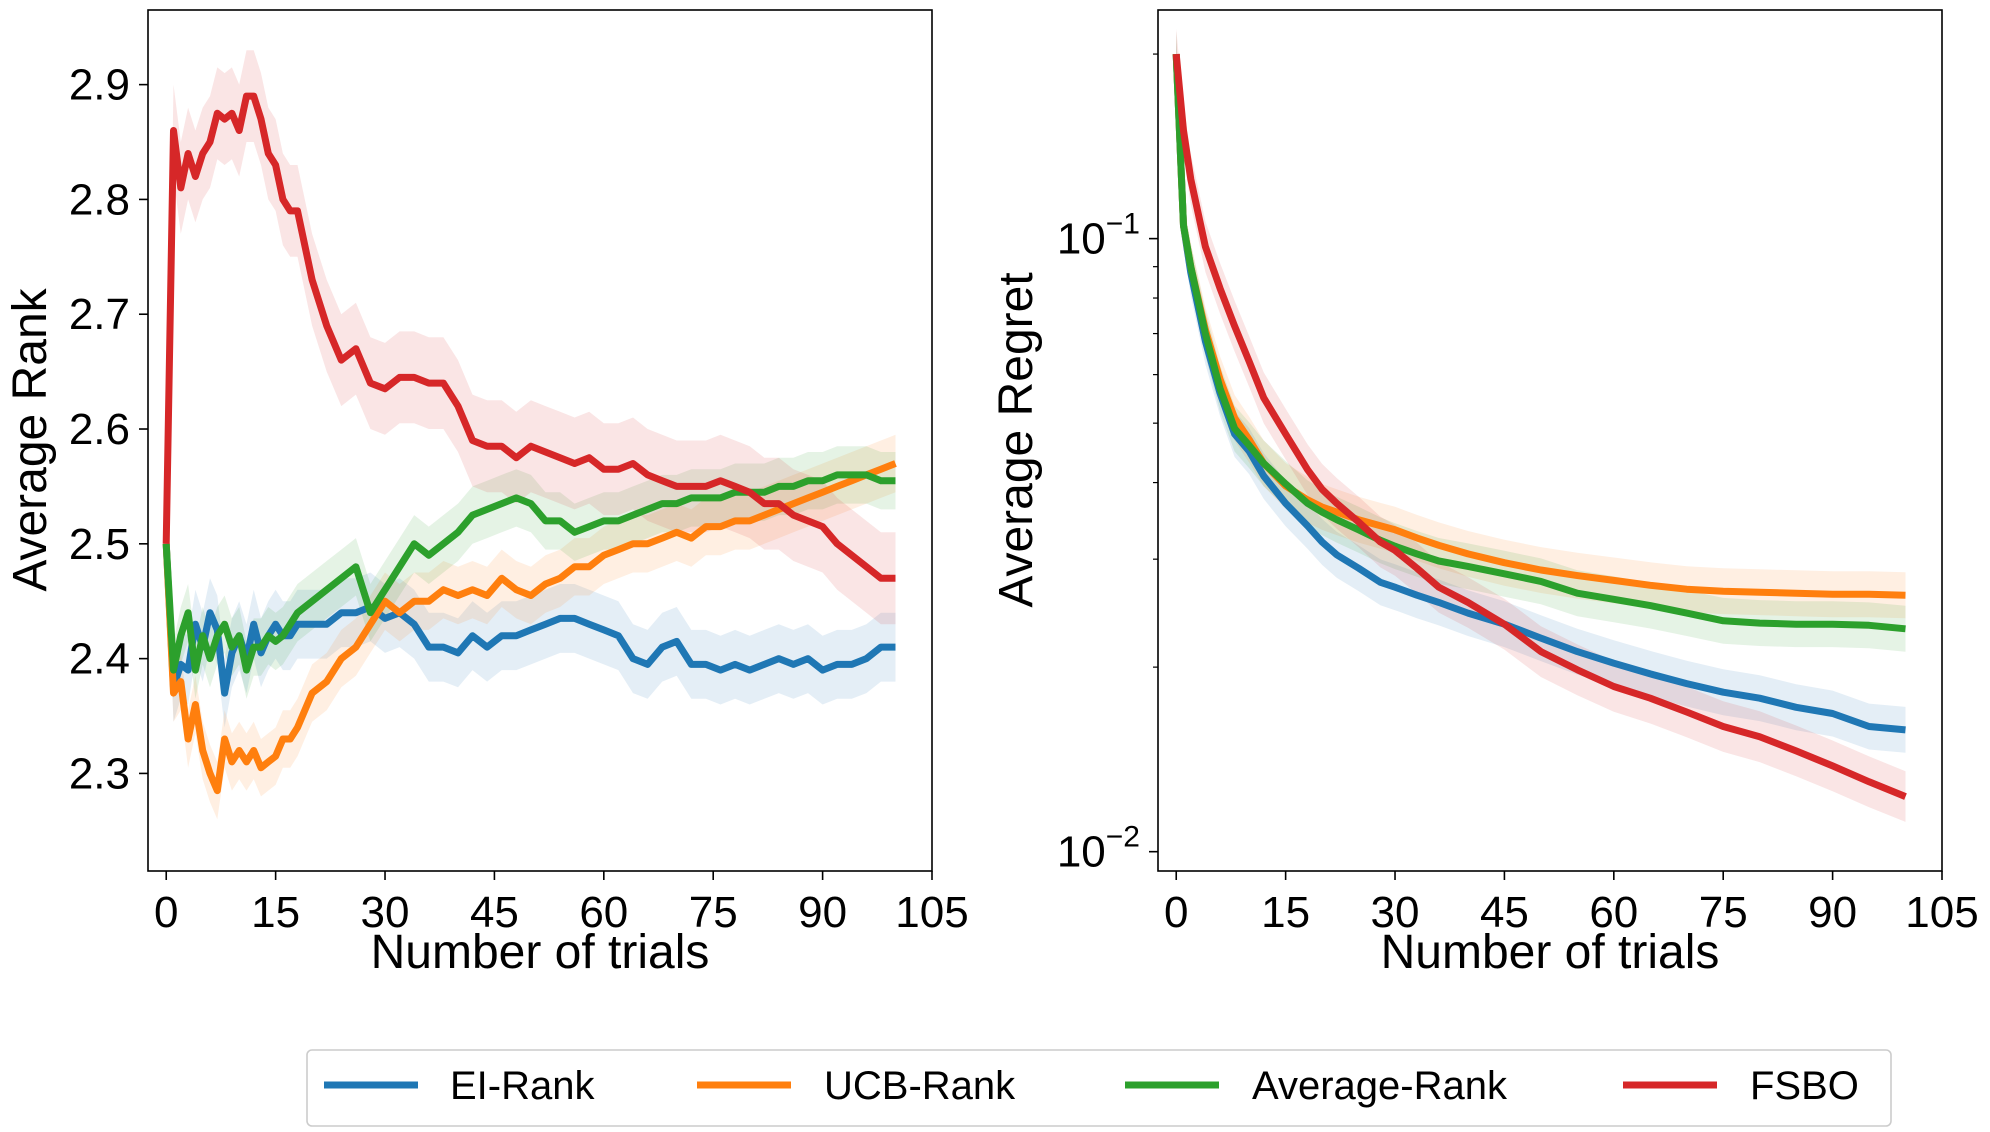  Describe the element at coordinates (99, 773) in the screenshot. I see `rank-y-tick-label: 2.3` at that location.